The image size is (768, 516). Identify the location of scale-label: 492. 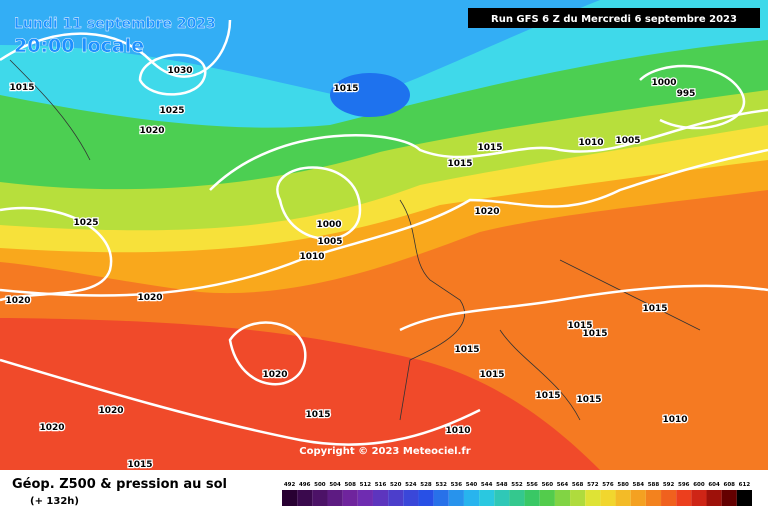
(290, 485).